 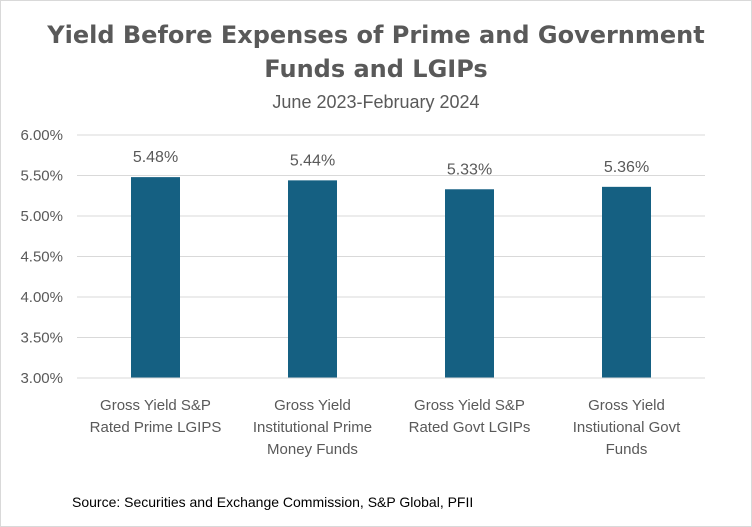 I want to click on data-label: 5.48%, so click(x=155, y=157).